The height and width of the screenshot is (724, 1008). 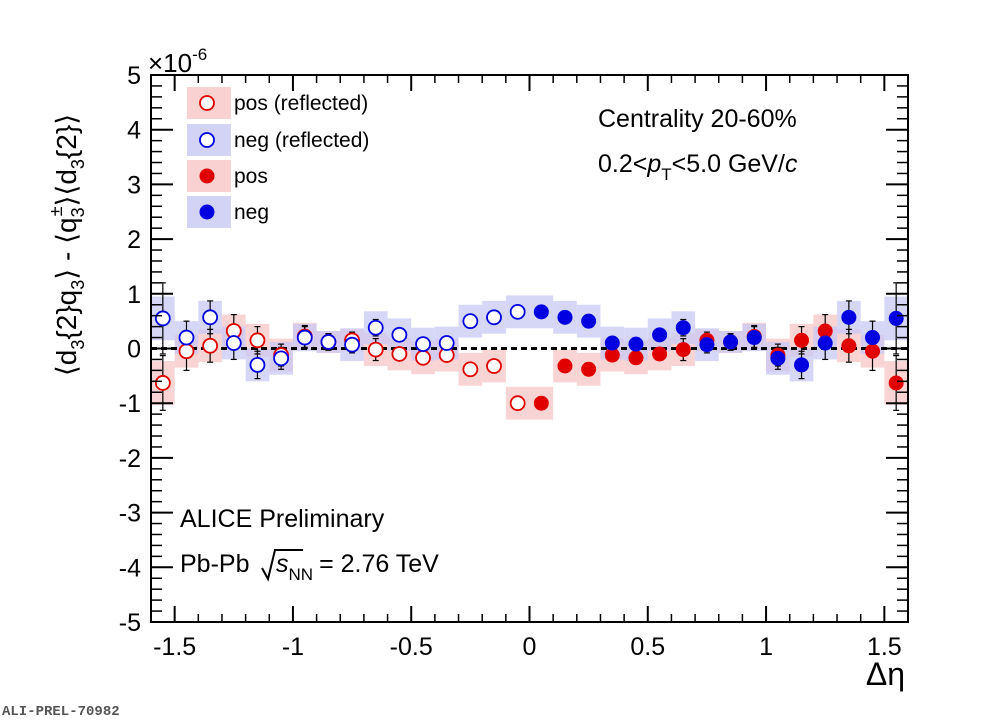 I want to click on x-axis-label: Δη, so click(x=885, y=674).